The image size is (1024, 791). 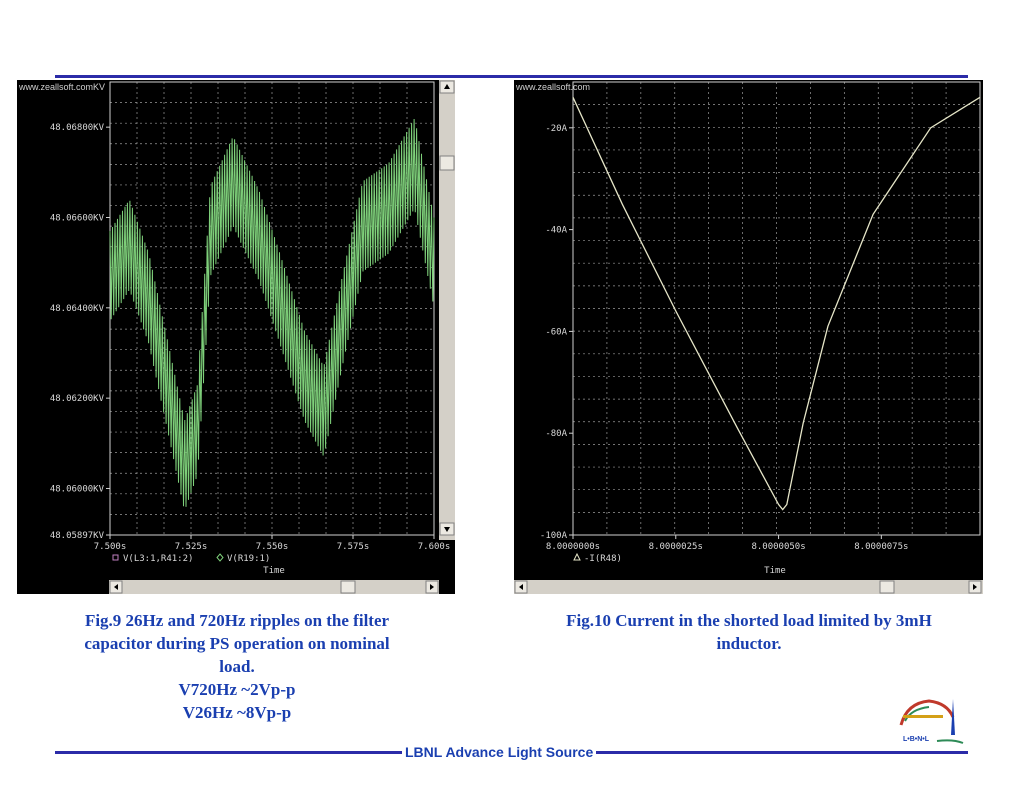 What do you see at coordinates (77, 536) in the screenshot?
I see `y-tick-label: 48.05897KV` at bounding box center [77, 536].